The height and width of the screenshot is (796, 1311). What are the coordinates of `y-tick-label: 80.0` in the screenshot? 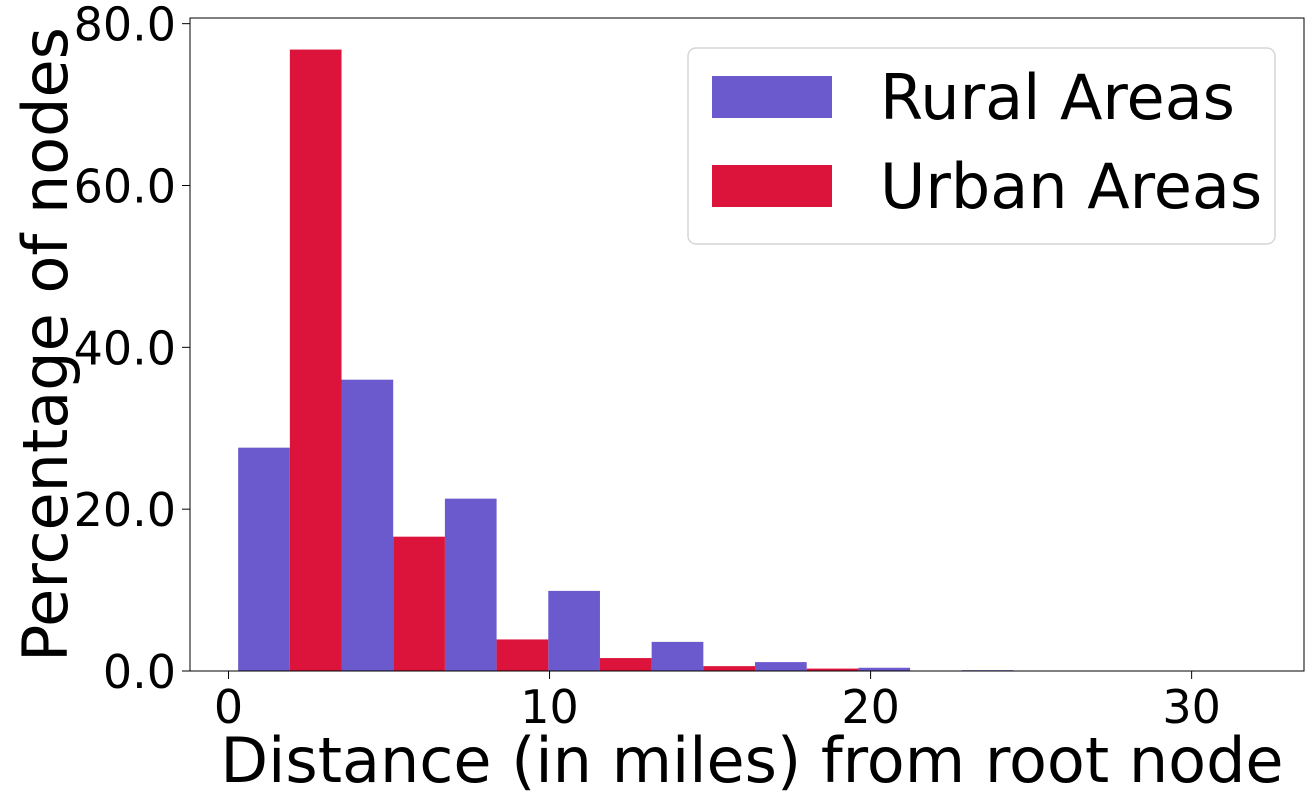 It's located at (125, 26).